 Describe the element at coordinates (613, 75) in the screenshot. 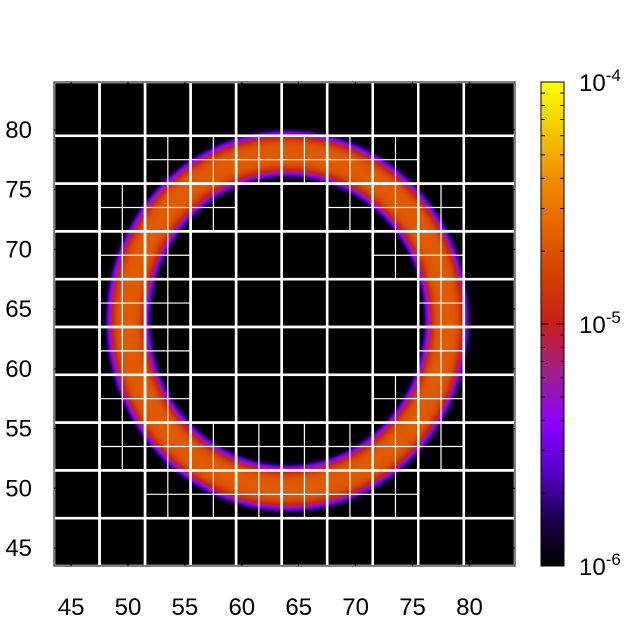

I see `colorbar-tick-exponent: -4` at that location.